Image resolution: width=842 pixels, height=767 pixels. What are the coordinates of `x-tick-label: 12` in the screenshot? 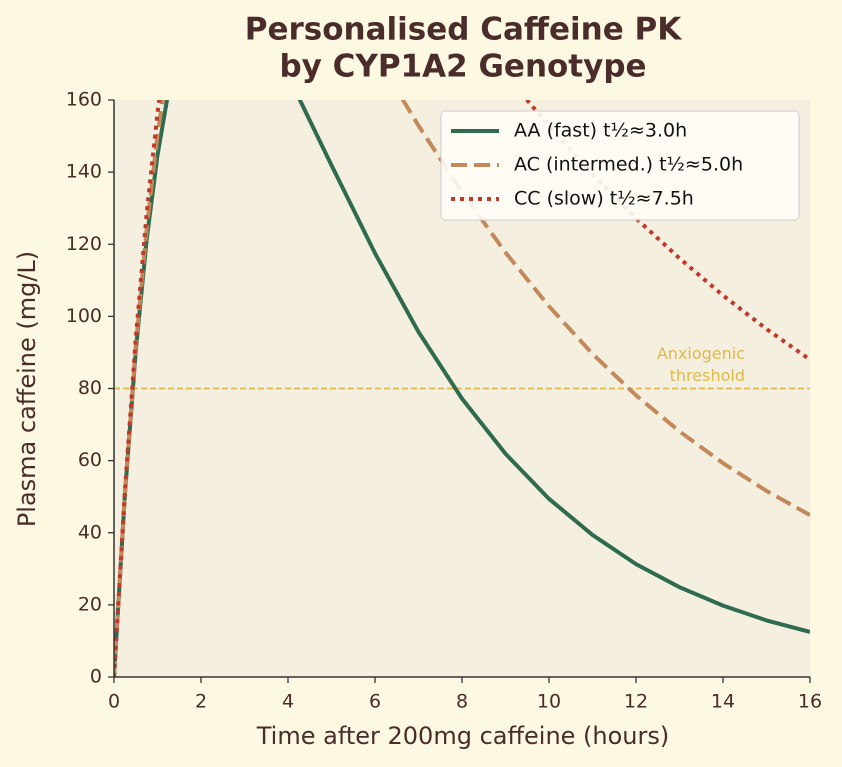 It's located at (636, 702).